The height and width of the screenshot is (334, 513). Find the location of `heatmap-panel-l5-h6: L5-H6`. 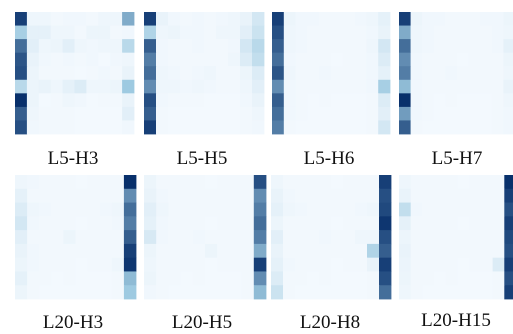

heatmap-panel-l5-h6: L5-H6 is located at coordinates (331, 90).